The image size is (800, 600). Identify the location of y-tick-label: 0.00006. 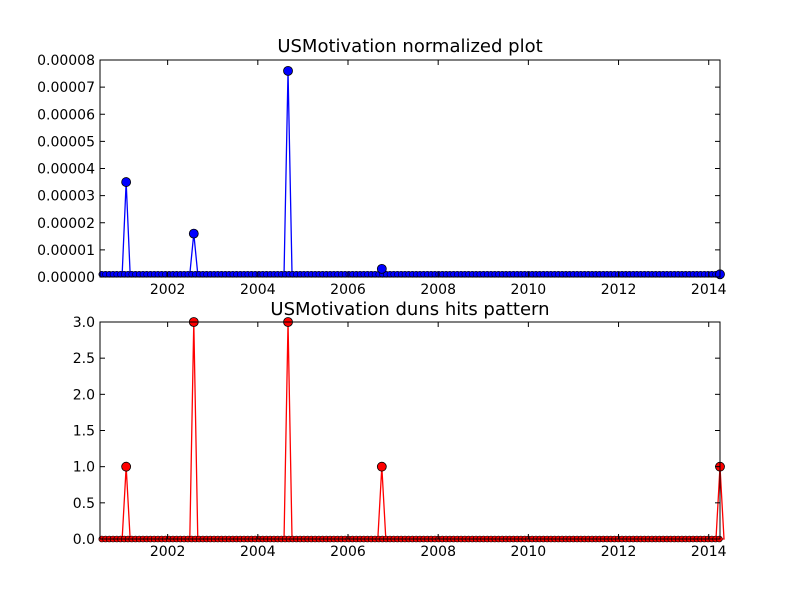
(66, 115).